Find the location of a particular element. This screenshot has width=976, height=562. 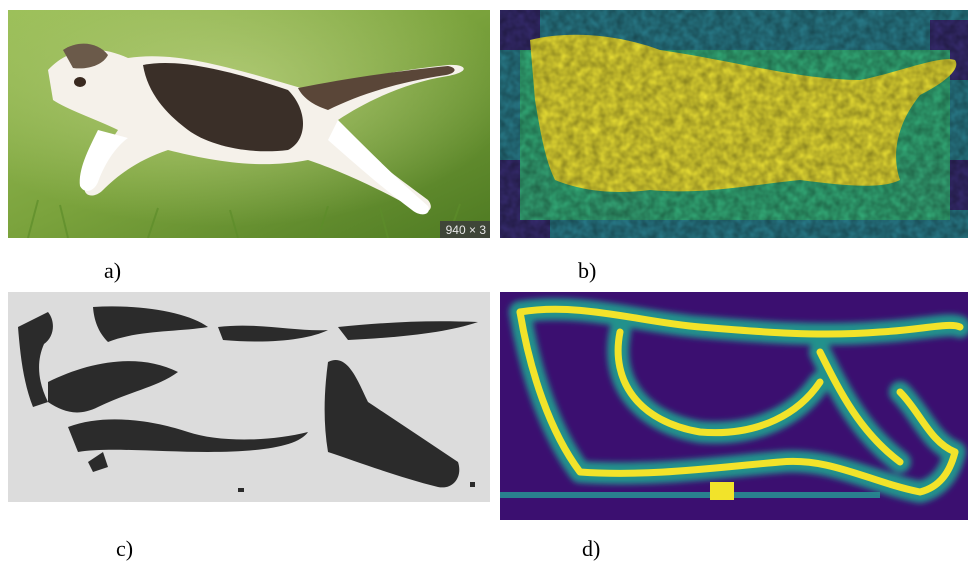

caption-d: d) is located at coordinates (591, 548).